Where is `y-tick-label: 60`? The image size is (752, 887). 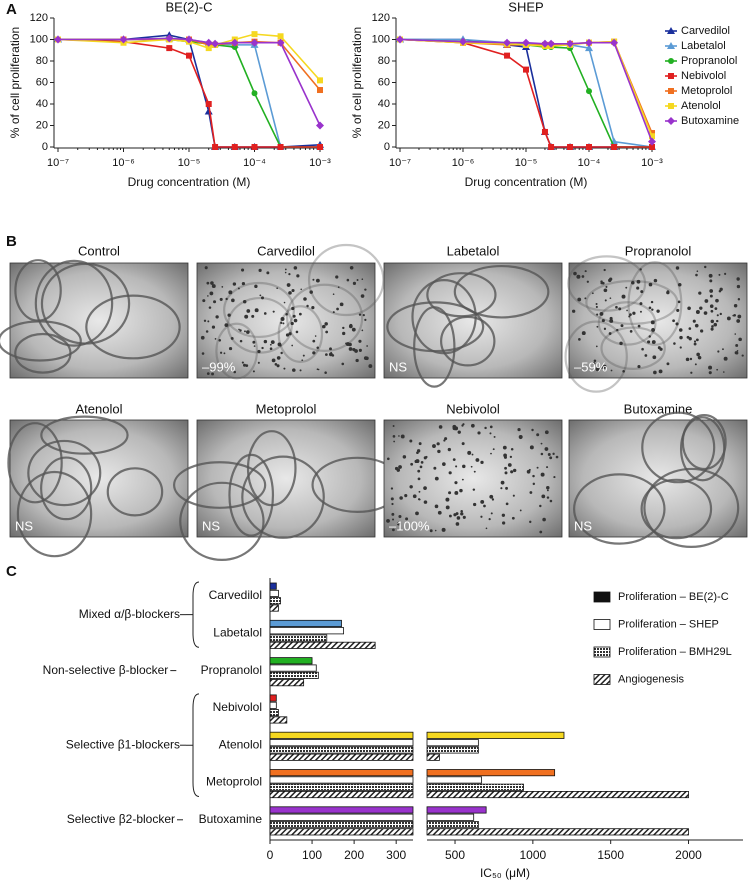 y-tick-label: 60 is located at coordinates (42, 82).